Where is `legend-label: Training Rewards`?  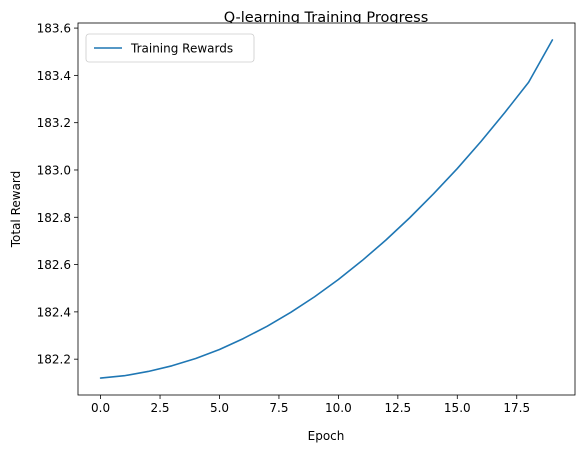 legend-label: Training Rewards is located at coordinates (181, 49).